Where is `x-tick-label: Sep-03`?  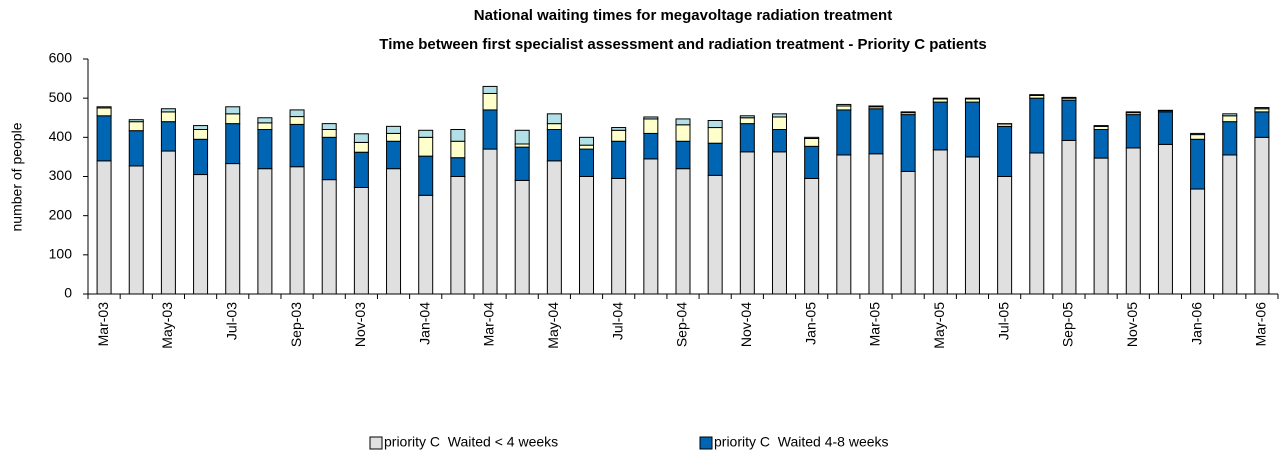 x-tick-label: Sep-03 is located at coordinates (296, 324).